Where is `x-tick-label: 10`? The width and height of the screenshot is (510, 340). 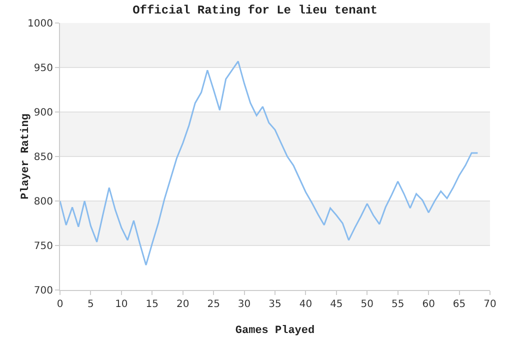
x-tick-label: 10 is located at coordinates (121, 304).